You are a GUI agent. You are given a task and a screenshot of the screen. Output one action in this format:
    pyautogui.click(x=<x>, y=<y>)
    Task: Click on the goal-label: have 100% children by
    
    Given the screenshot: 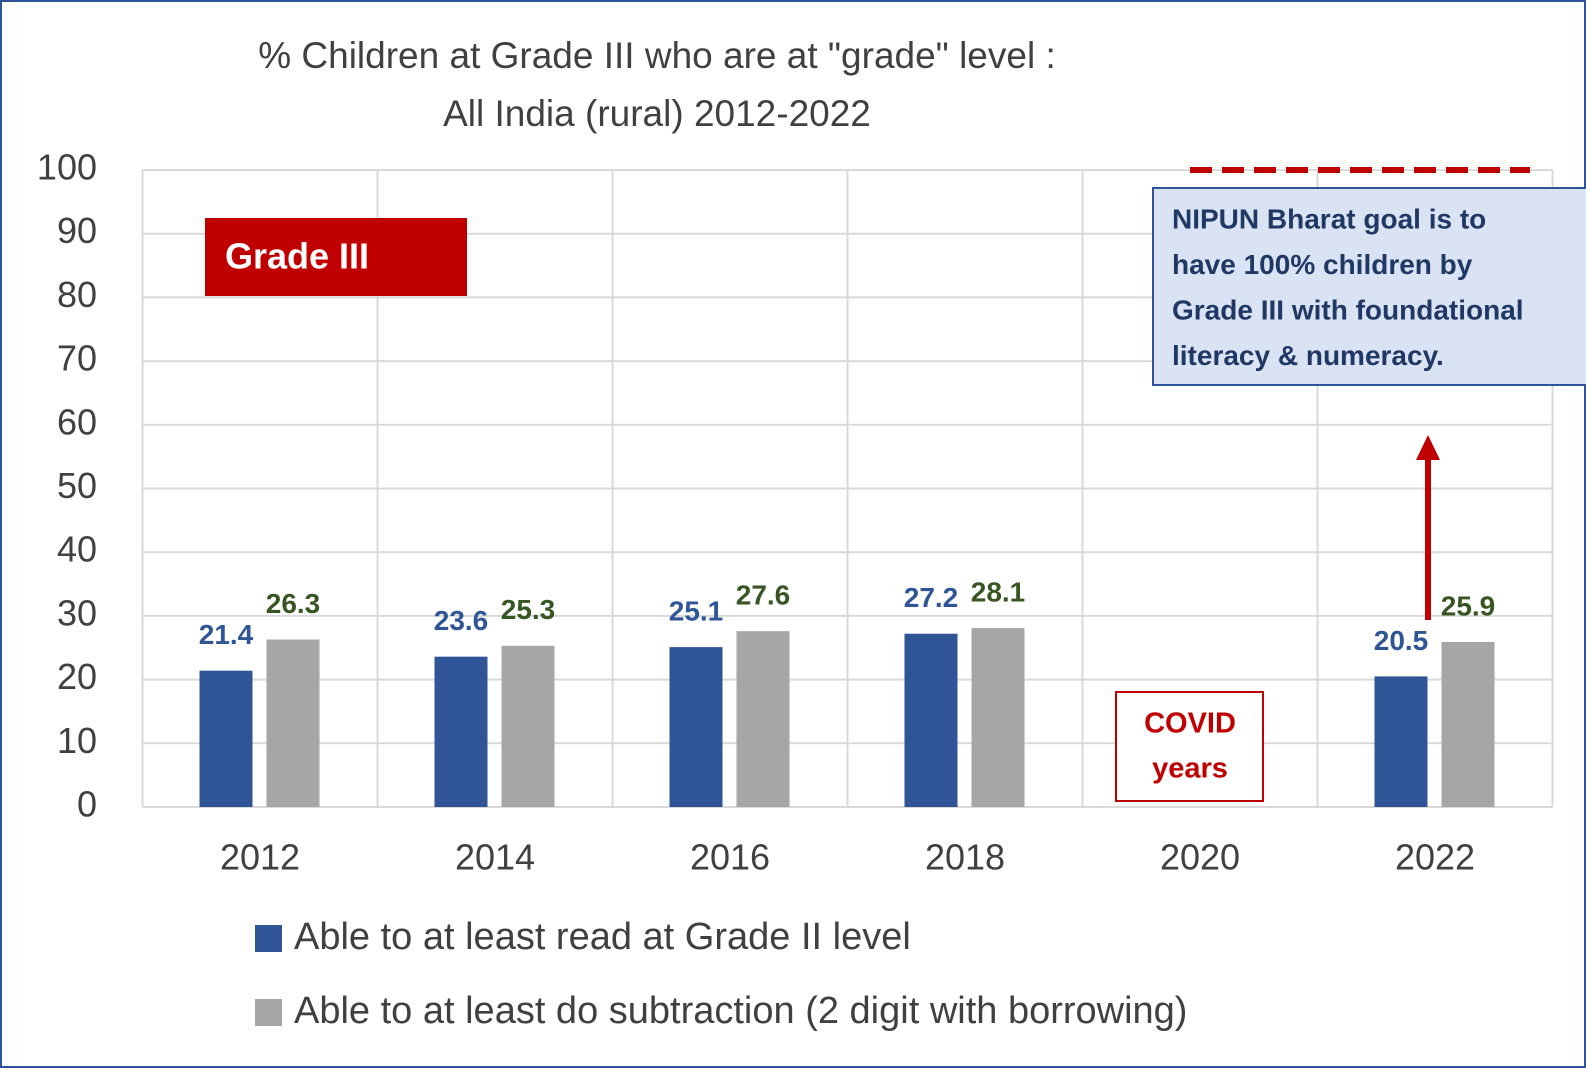 What is the action you would take?
    pyautogui.click(x=1322, y=264)
    